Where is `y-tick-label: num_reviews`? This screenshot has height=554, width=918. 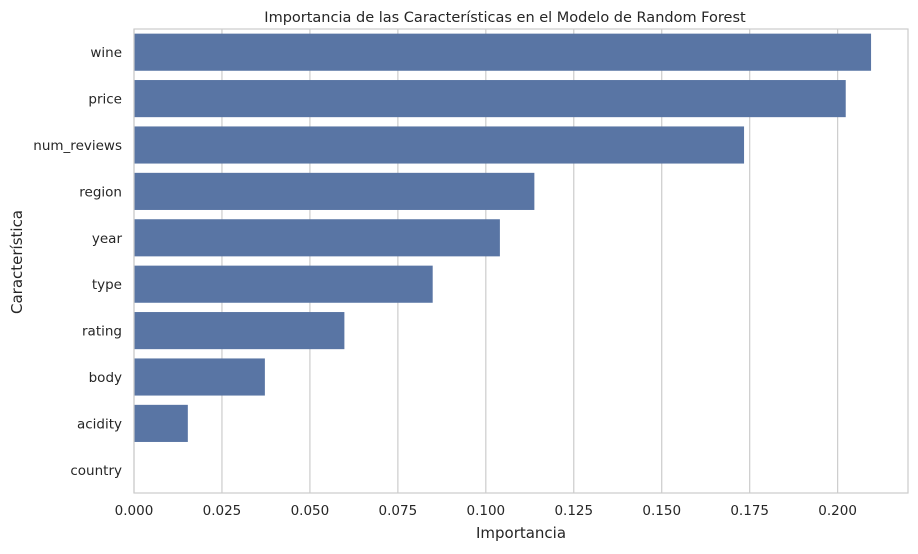
y-tick-label: num_reviews is located at coordinates (77, 146).